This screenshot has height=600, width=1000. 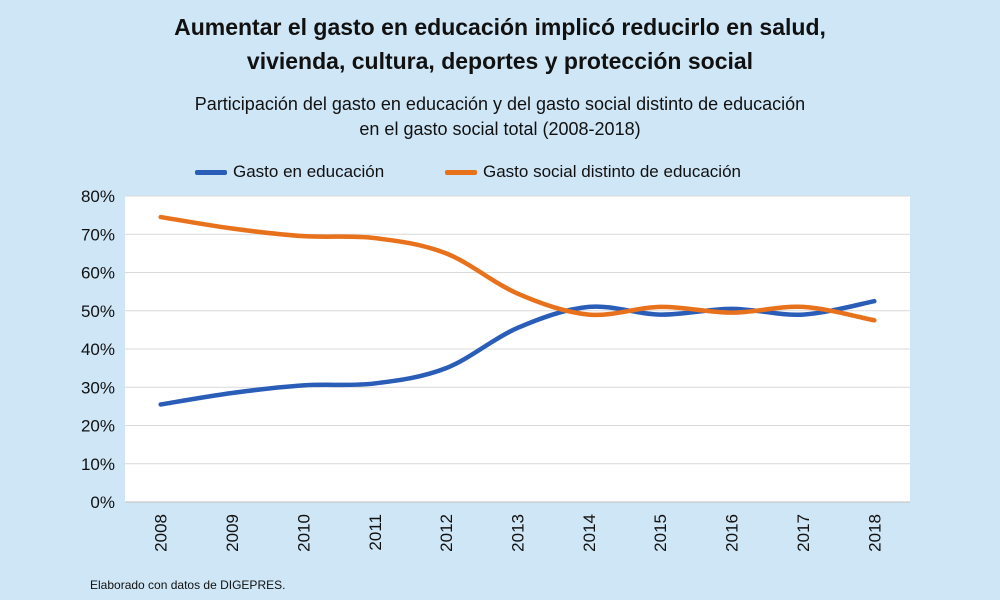 I want to click on y-tick-label: 40%, so click(x=98, y=349).